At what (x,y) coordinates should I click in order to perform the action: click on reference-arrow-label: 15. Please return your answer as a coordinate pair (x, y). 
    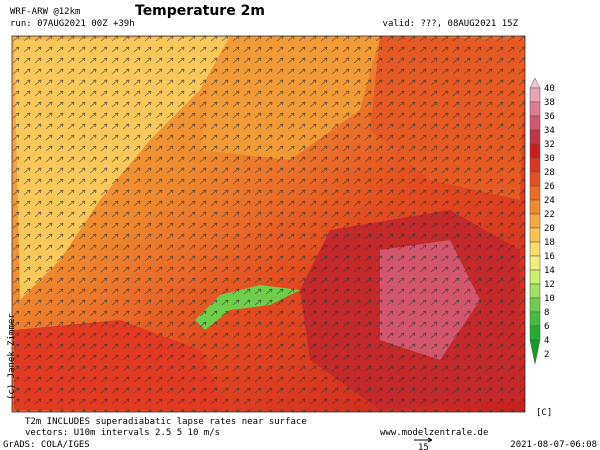
    Looking at the image, I should click on (423, 446).